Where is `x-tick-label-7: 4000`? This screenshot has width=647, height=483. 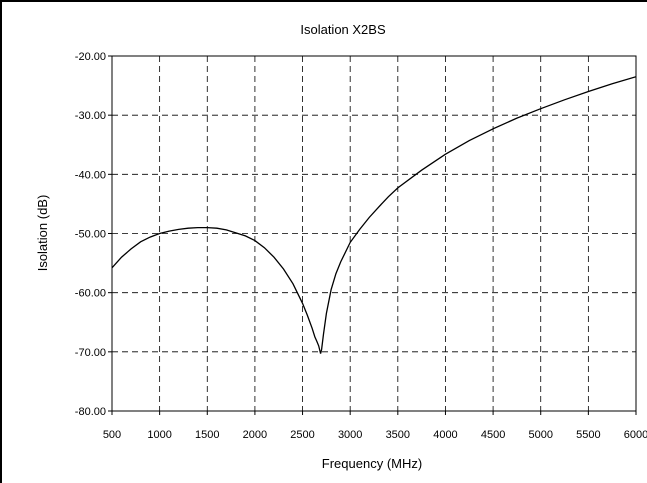
x-tick-label-7: 4000 is located at coordinates (445, 435).